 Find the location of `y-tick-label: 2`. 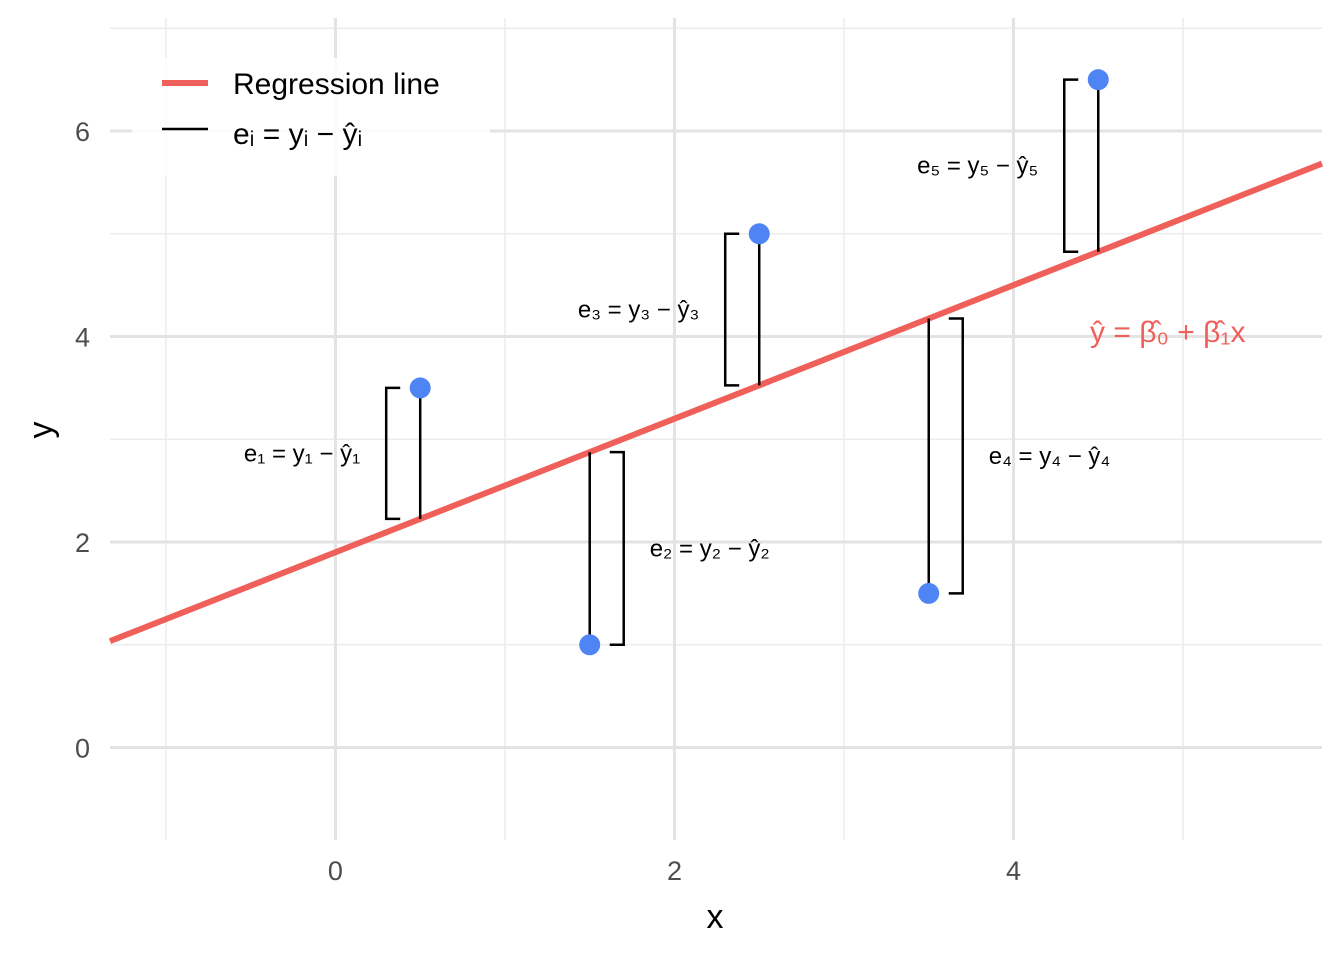

y-tick-label: 2 is located at coordinates (82, 543).